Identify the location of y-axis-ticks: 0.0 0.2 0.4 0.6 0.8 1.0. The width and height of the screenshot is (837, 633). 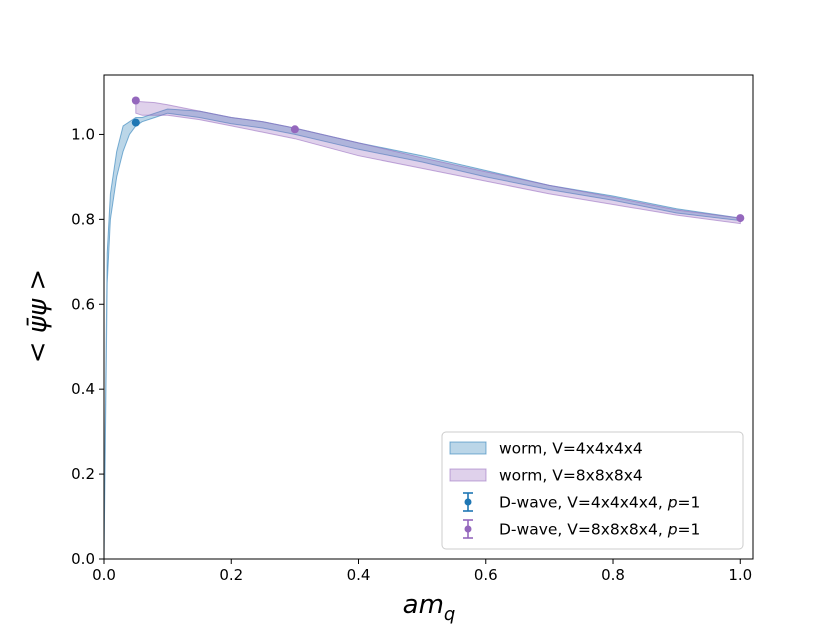
(87, 346).